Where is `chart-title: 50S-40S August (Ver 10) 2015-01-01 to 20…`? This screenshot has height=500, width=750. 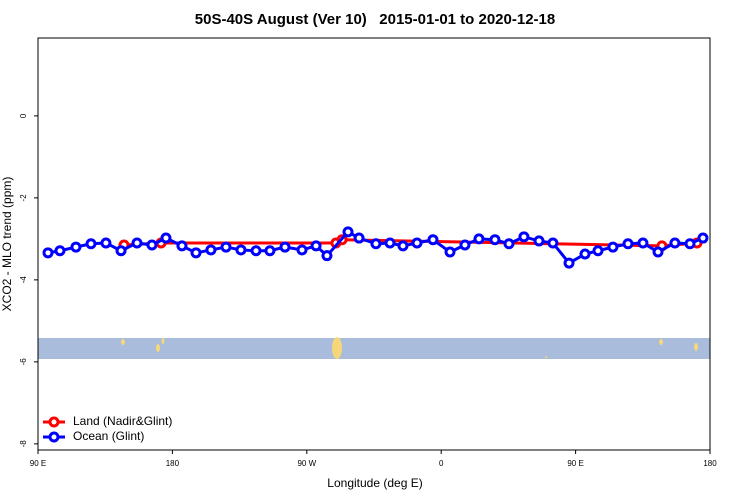 chart-title: 50S-40S August (Ver 10) 2015-01-01 to 20… is located at coordinates (375, 19).